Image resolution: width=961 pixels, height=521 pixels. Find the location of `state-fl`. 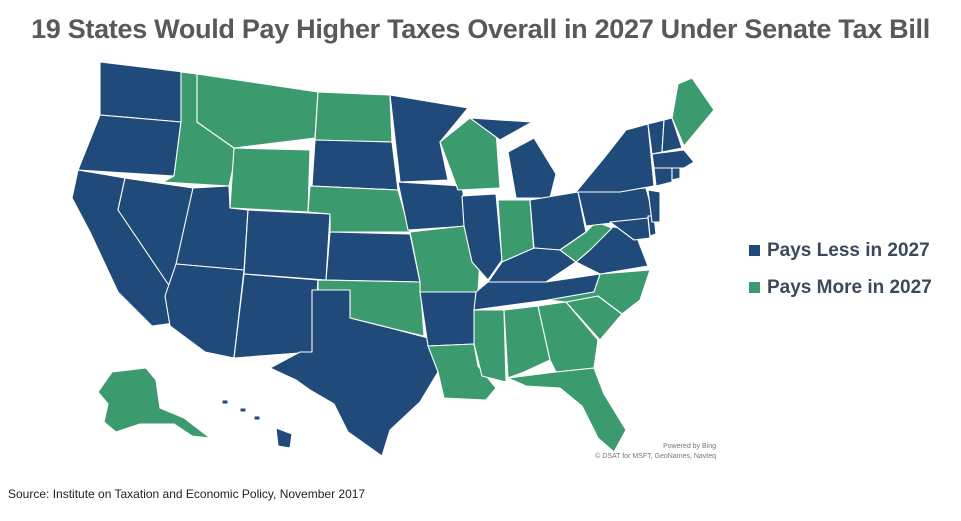

state-fl is located at coordinates (567, 410).